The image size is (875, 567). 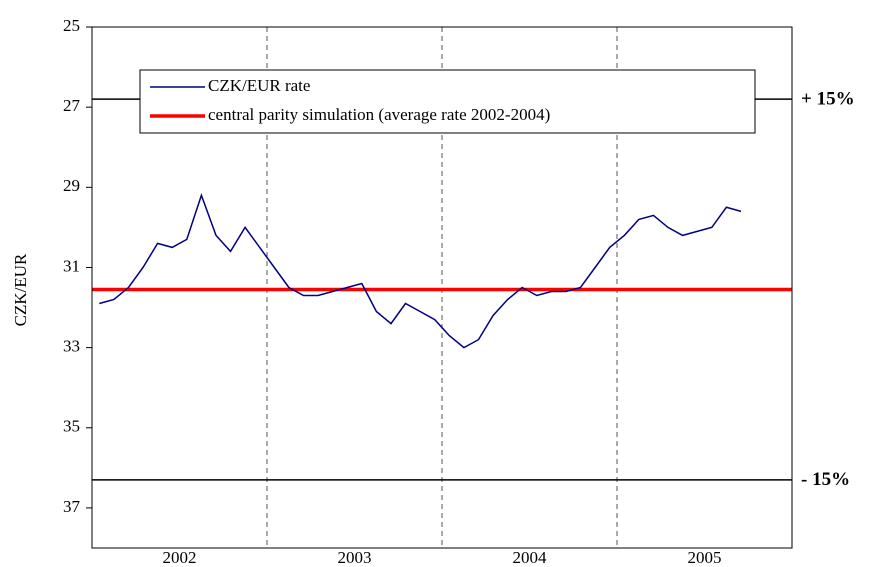 I want to click on x-tick-label: 2005, so click(x=705, y=557).